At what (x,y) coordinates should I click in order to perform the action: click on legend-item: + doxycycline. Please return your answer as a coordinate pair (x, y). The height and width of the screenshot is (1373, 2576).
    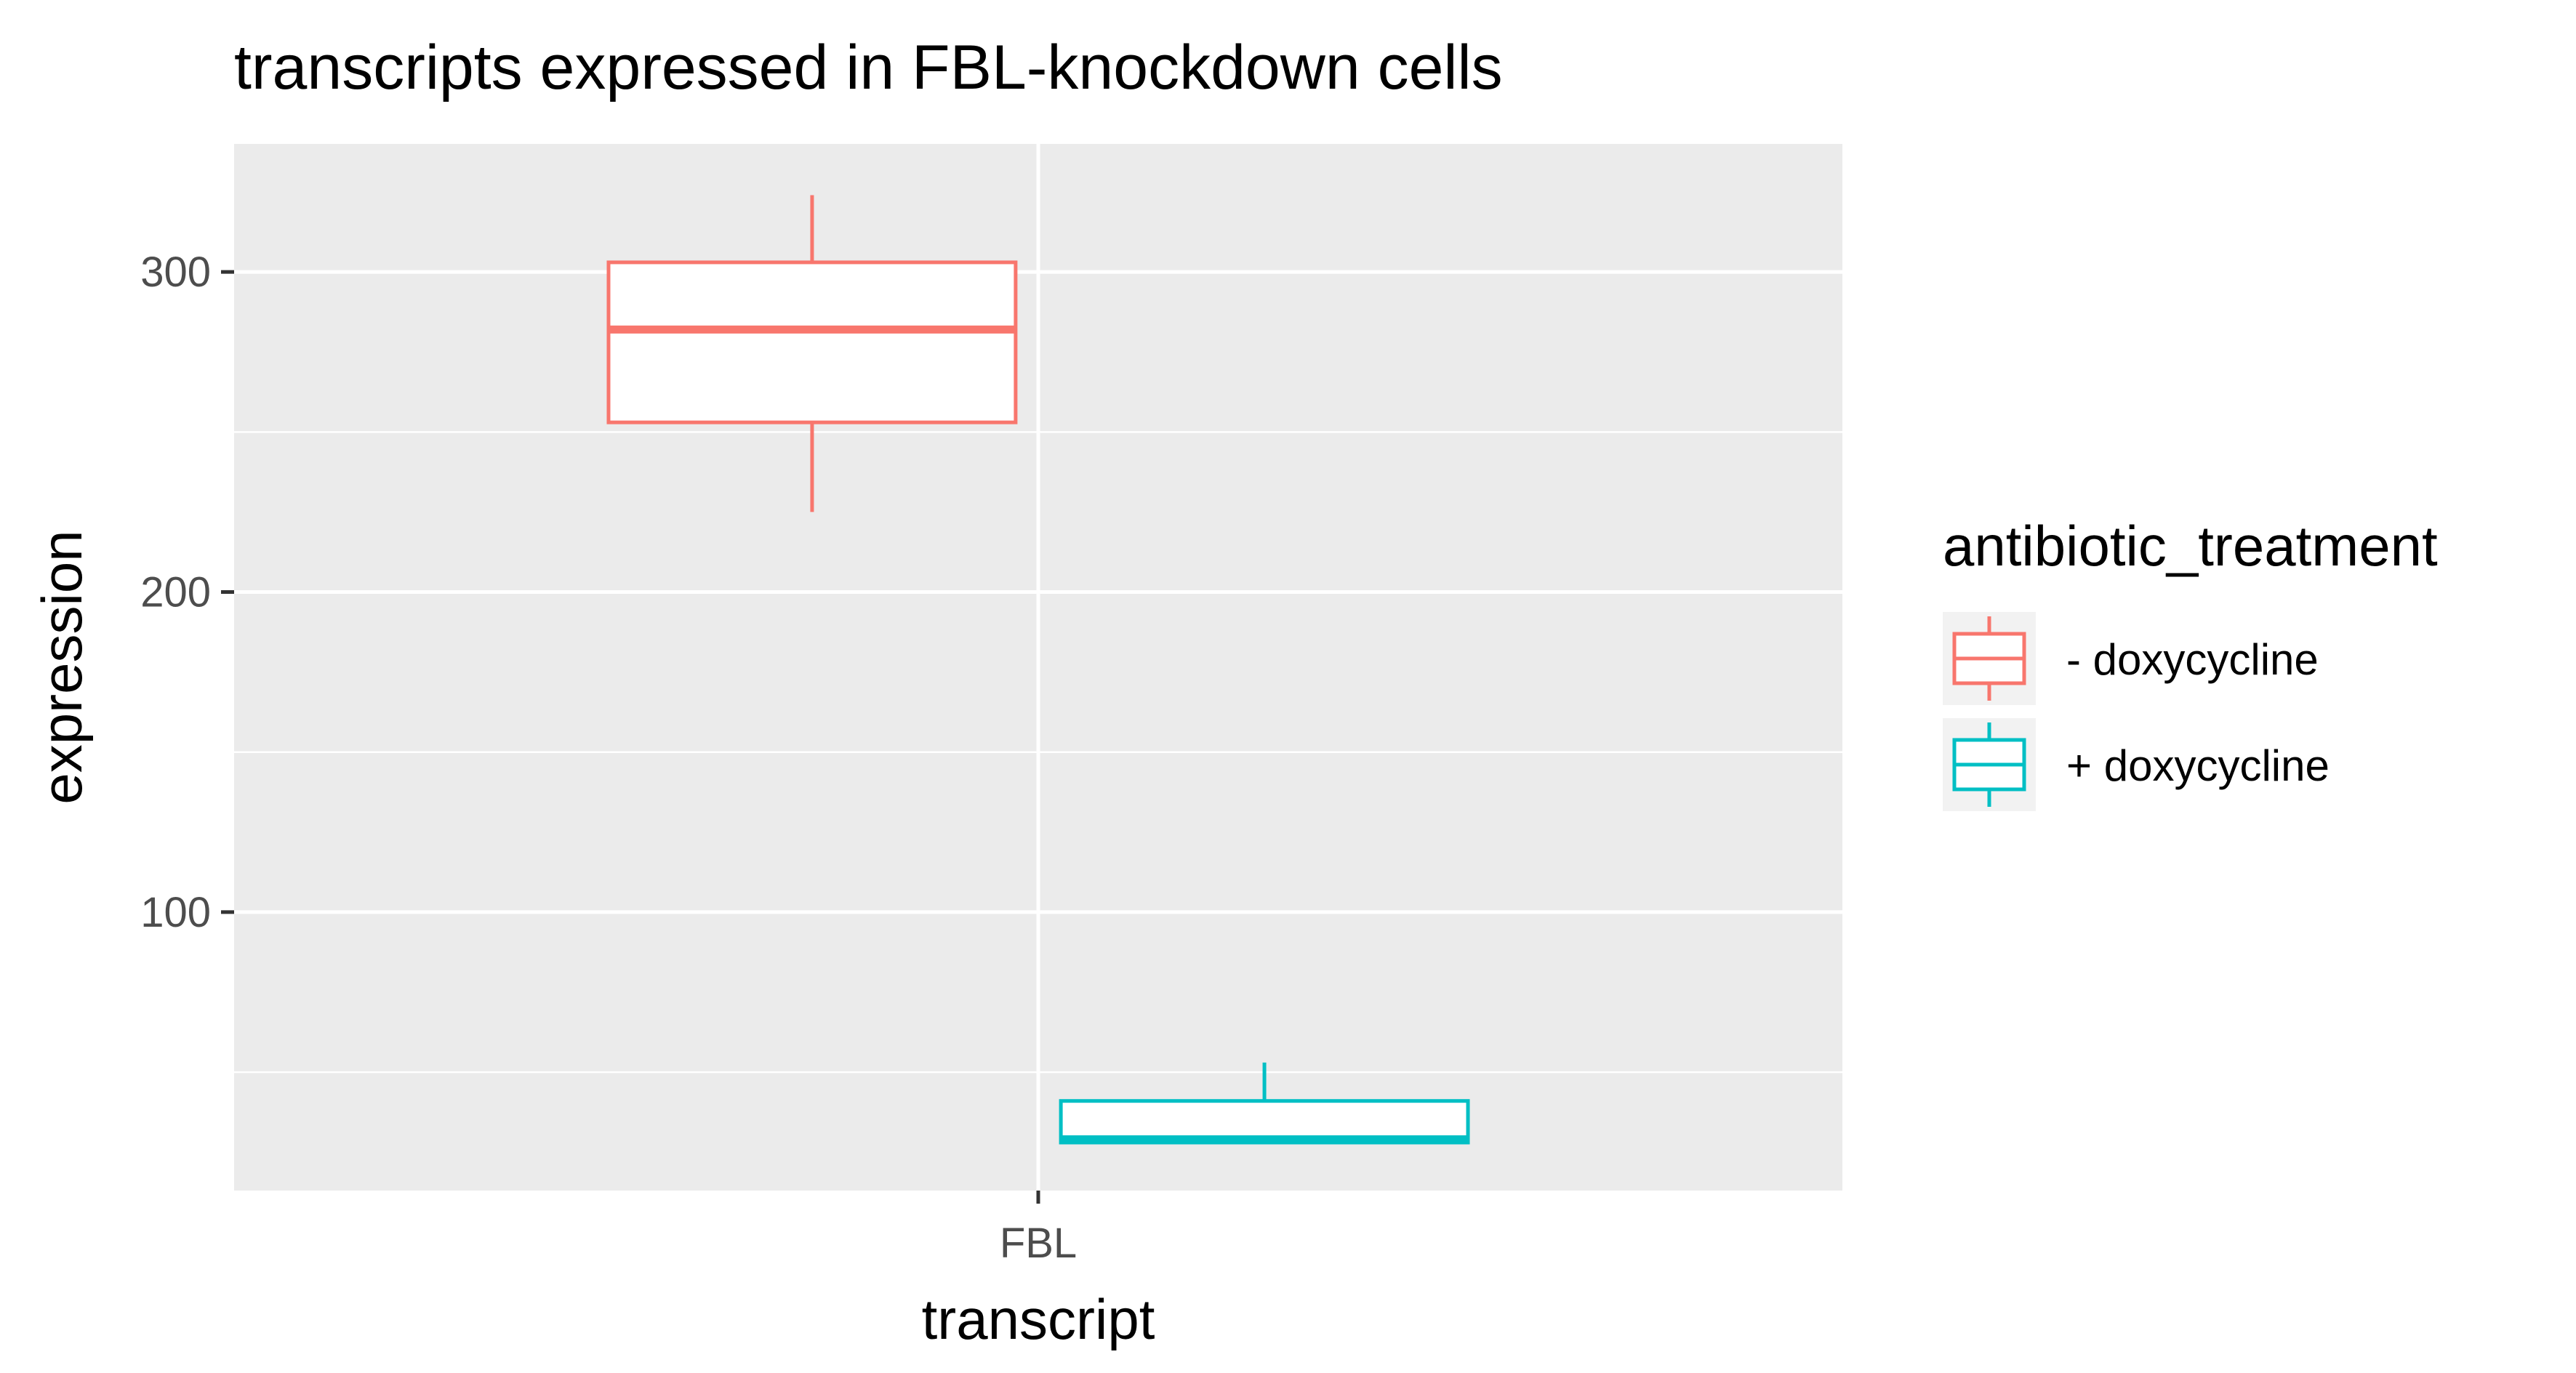
    Looking at the image, I should click on (2136, 764).